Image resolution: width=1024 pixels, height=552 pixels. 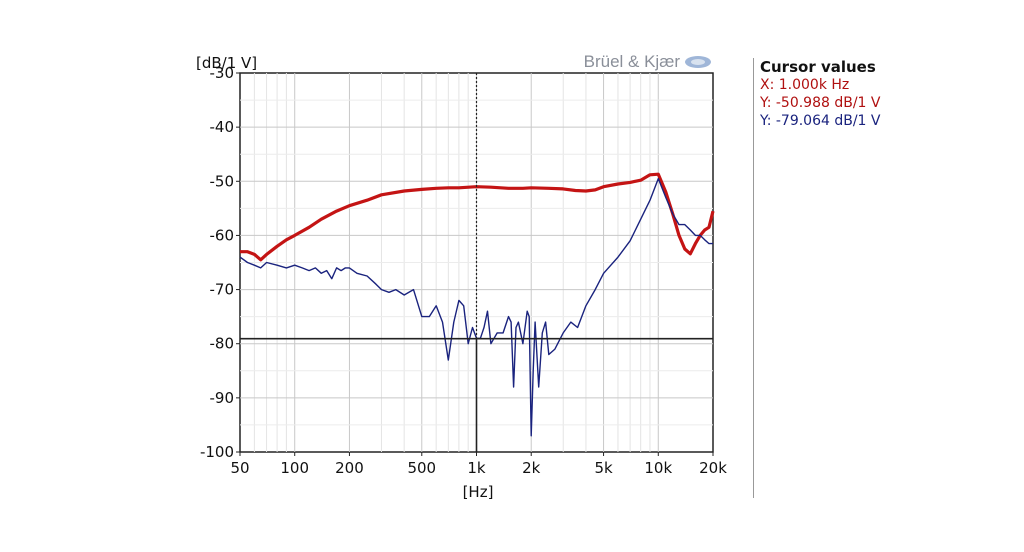 What do you see at coordinates (753, 278) in the screenshot?
I see `panel-divider` at bounding box center [753, 278].